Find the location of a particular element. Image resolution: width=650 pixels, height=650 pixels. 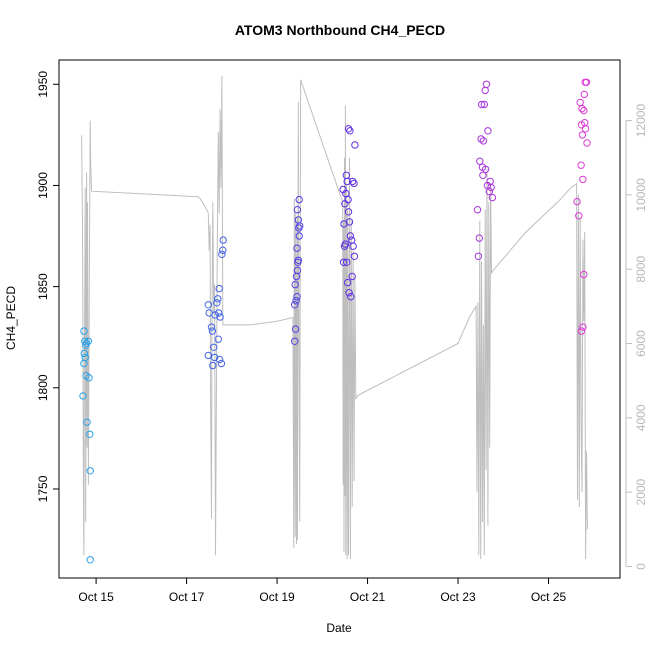

y-axis-label: CH4_PECD is located at coordinates (11, 318).